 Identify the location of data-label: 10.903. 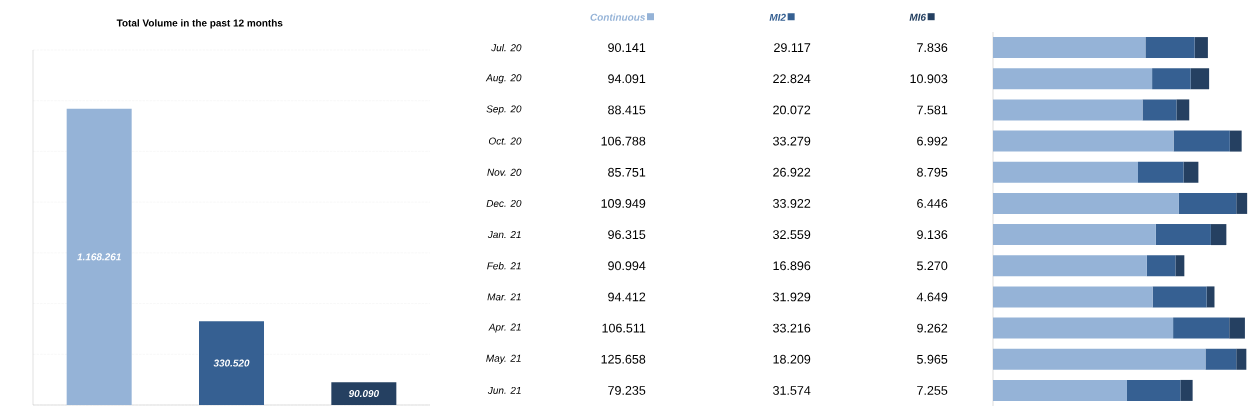
(929, 79).